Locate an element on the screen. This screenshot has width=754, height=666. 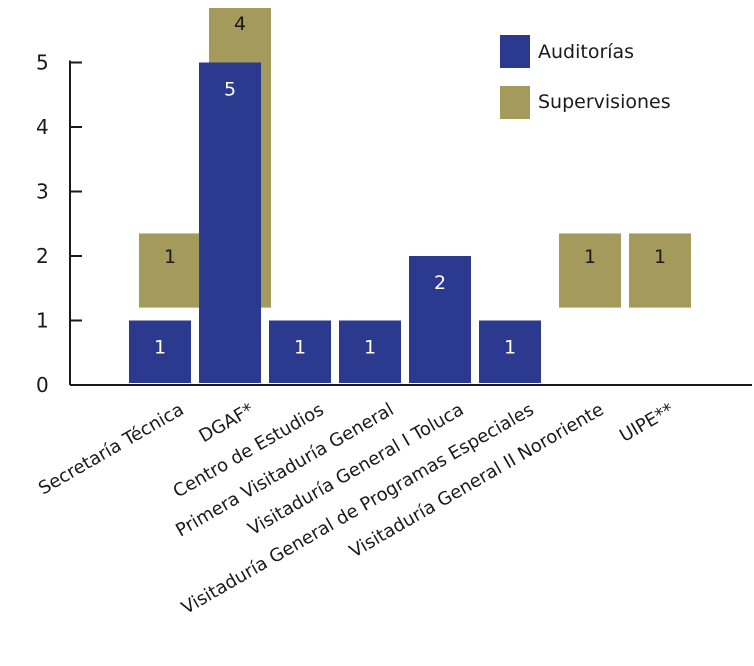
data-label-auditorias-2: 1 is located at coordinates (300, 348).